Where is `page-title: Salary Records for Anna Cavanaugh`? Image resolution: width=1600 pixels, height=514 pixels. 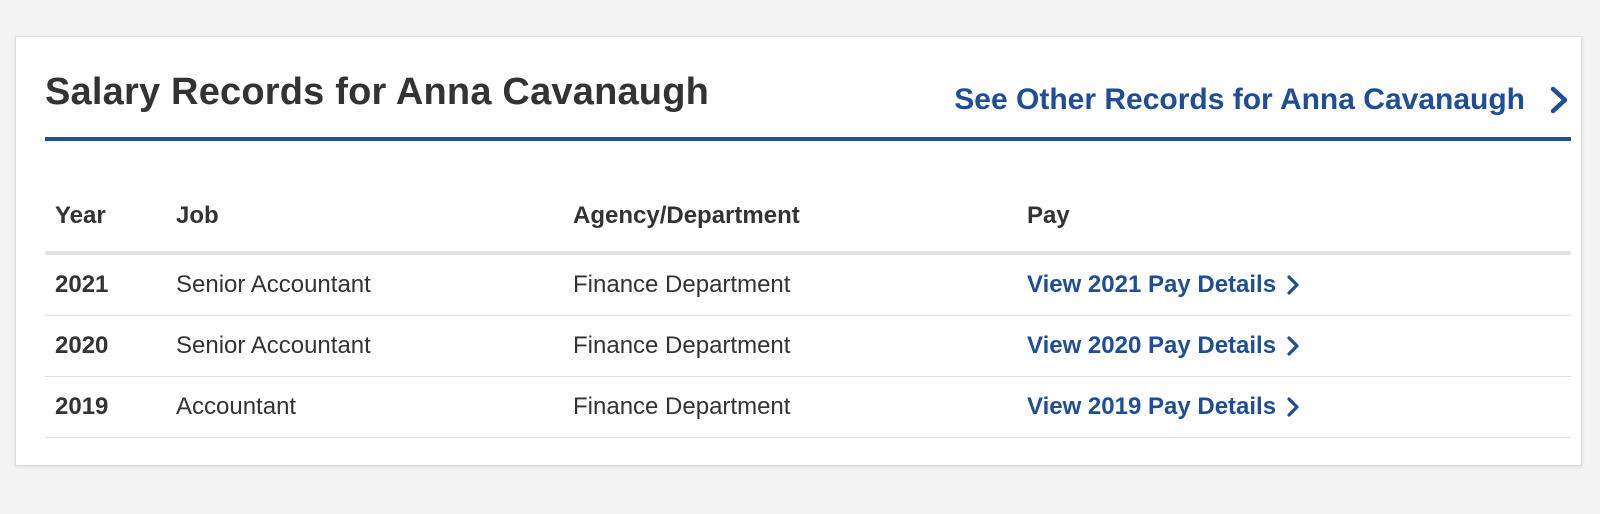
page-title: Salary Records for Anna Cavanaugh is located at coordinates (377, 92).